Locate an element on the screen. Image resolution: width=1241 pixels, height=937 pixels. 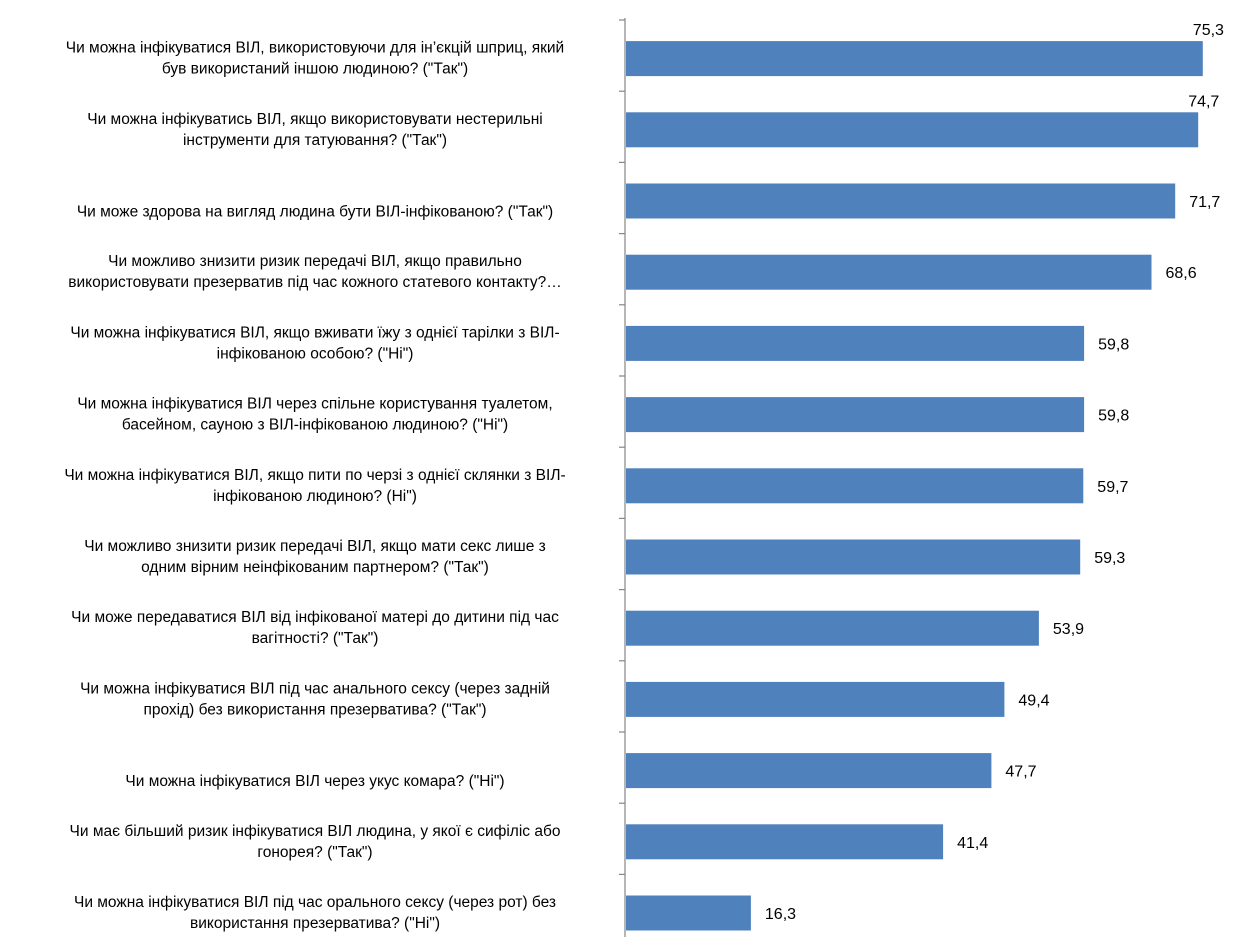
data-label: 41,4 is located at coordinates (972, 843).